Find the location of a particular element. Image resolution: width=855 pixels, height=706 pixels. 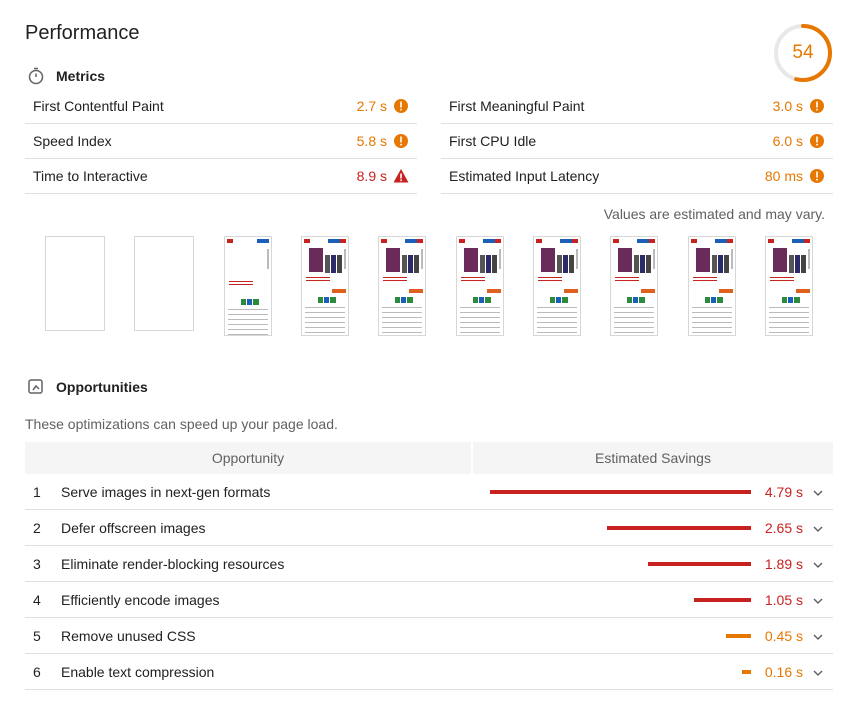

savings-value: 4.79 s is located at coordinates (783, 491).